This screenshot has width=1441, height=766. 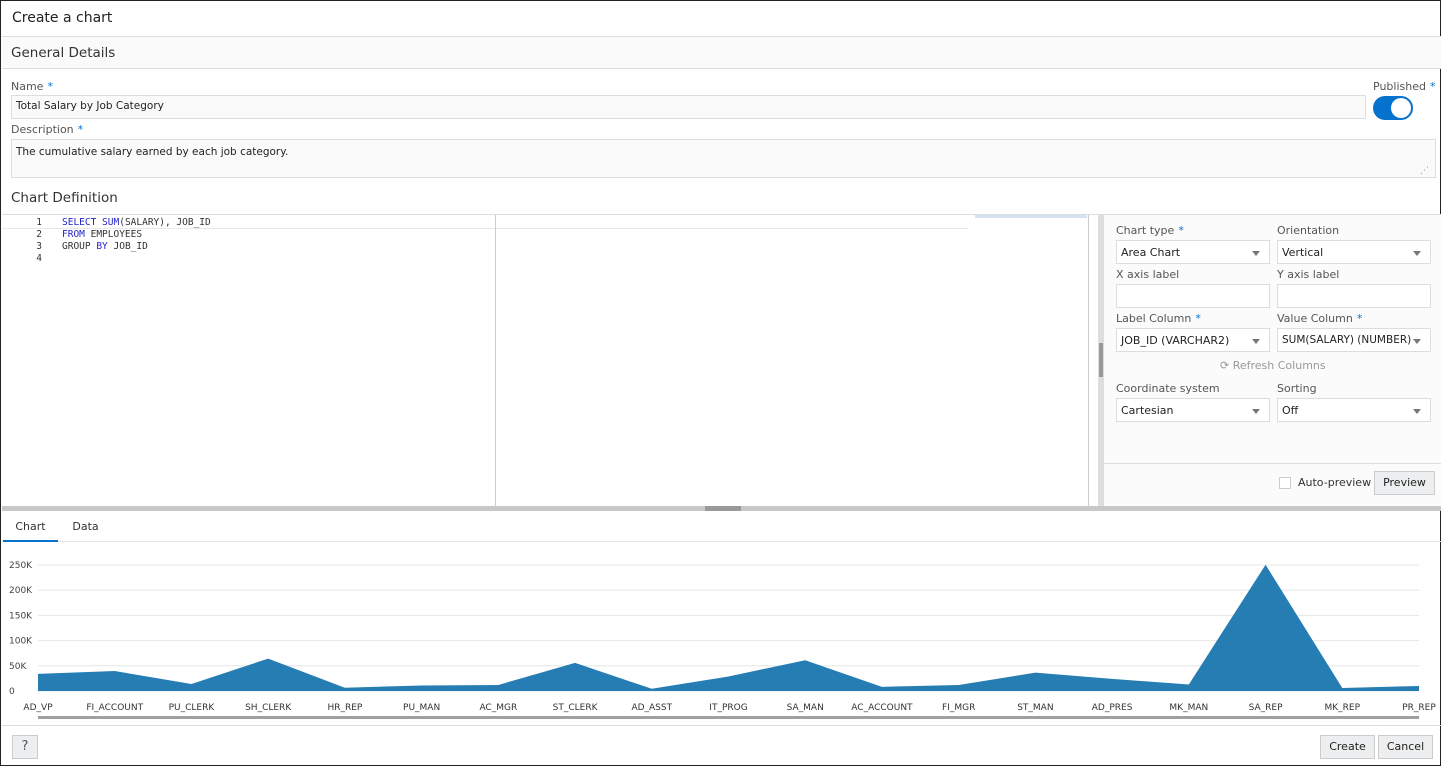 What do you see at coordinates (247, 235) in the screenshot?
I see `code-line: 2 FROM EMPLOYEES` at bounding box center [247, 235].